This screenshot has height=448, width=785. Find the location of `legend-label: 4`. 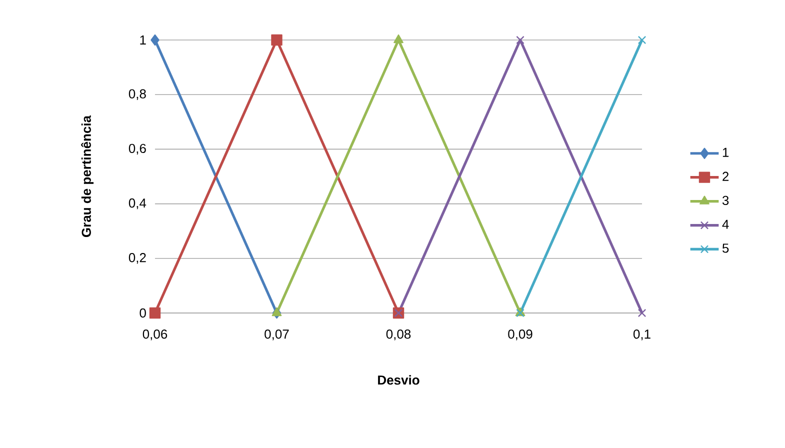

legend-label: 4 is located at coordinates (725, 224).